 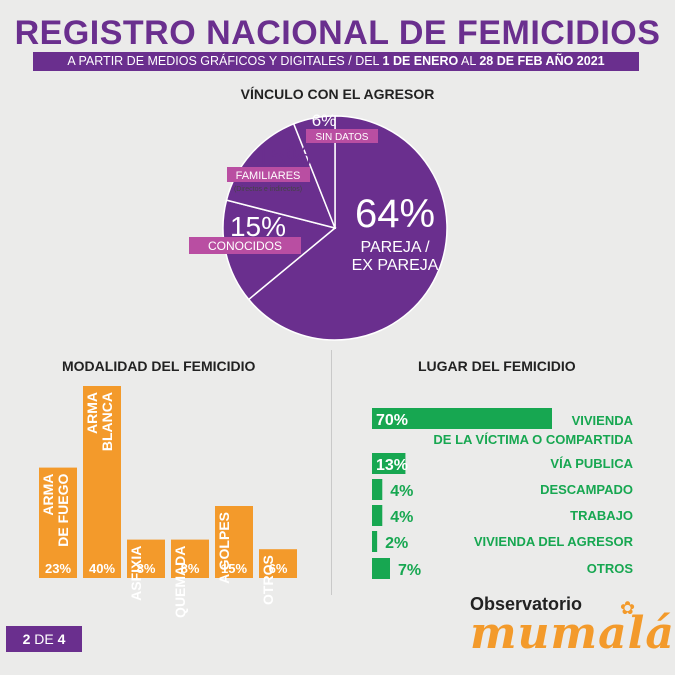 I want to click on page-title: REGISTRO NACIONAL DE FEMICIDIOS, so click(x=337, y=33).